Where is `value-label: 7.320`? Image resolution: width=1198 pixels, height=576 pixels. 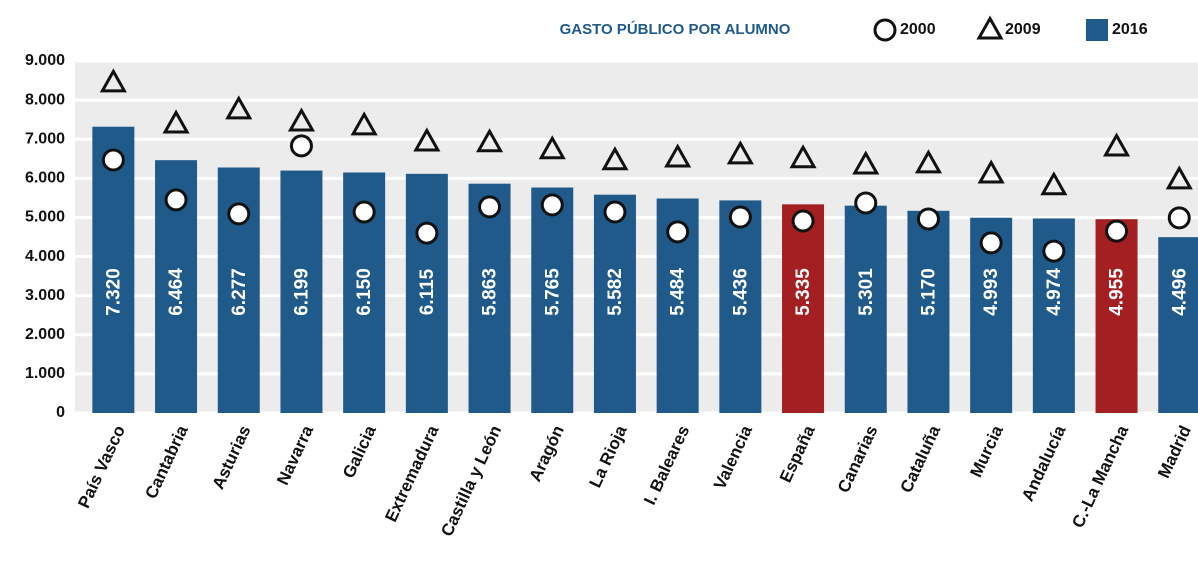
value-label: 7.320 is located at coordinates (113, 292).